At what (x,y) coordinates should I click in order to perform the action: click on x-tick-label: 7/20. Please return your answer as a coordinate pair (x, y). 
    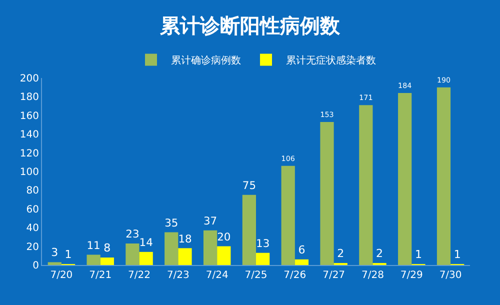
    Looking at the image, I should click on (61, 275).